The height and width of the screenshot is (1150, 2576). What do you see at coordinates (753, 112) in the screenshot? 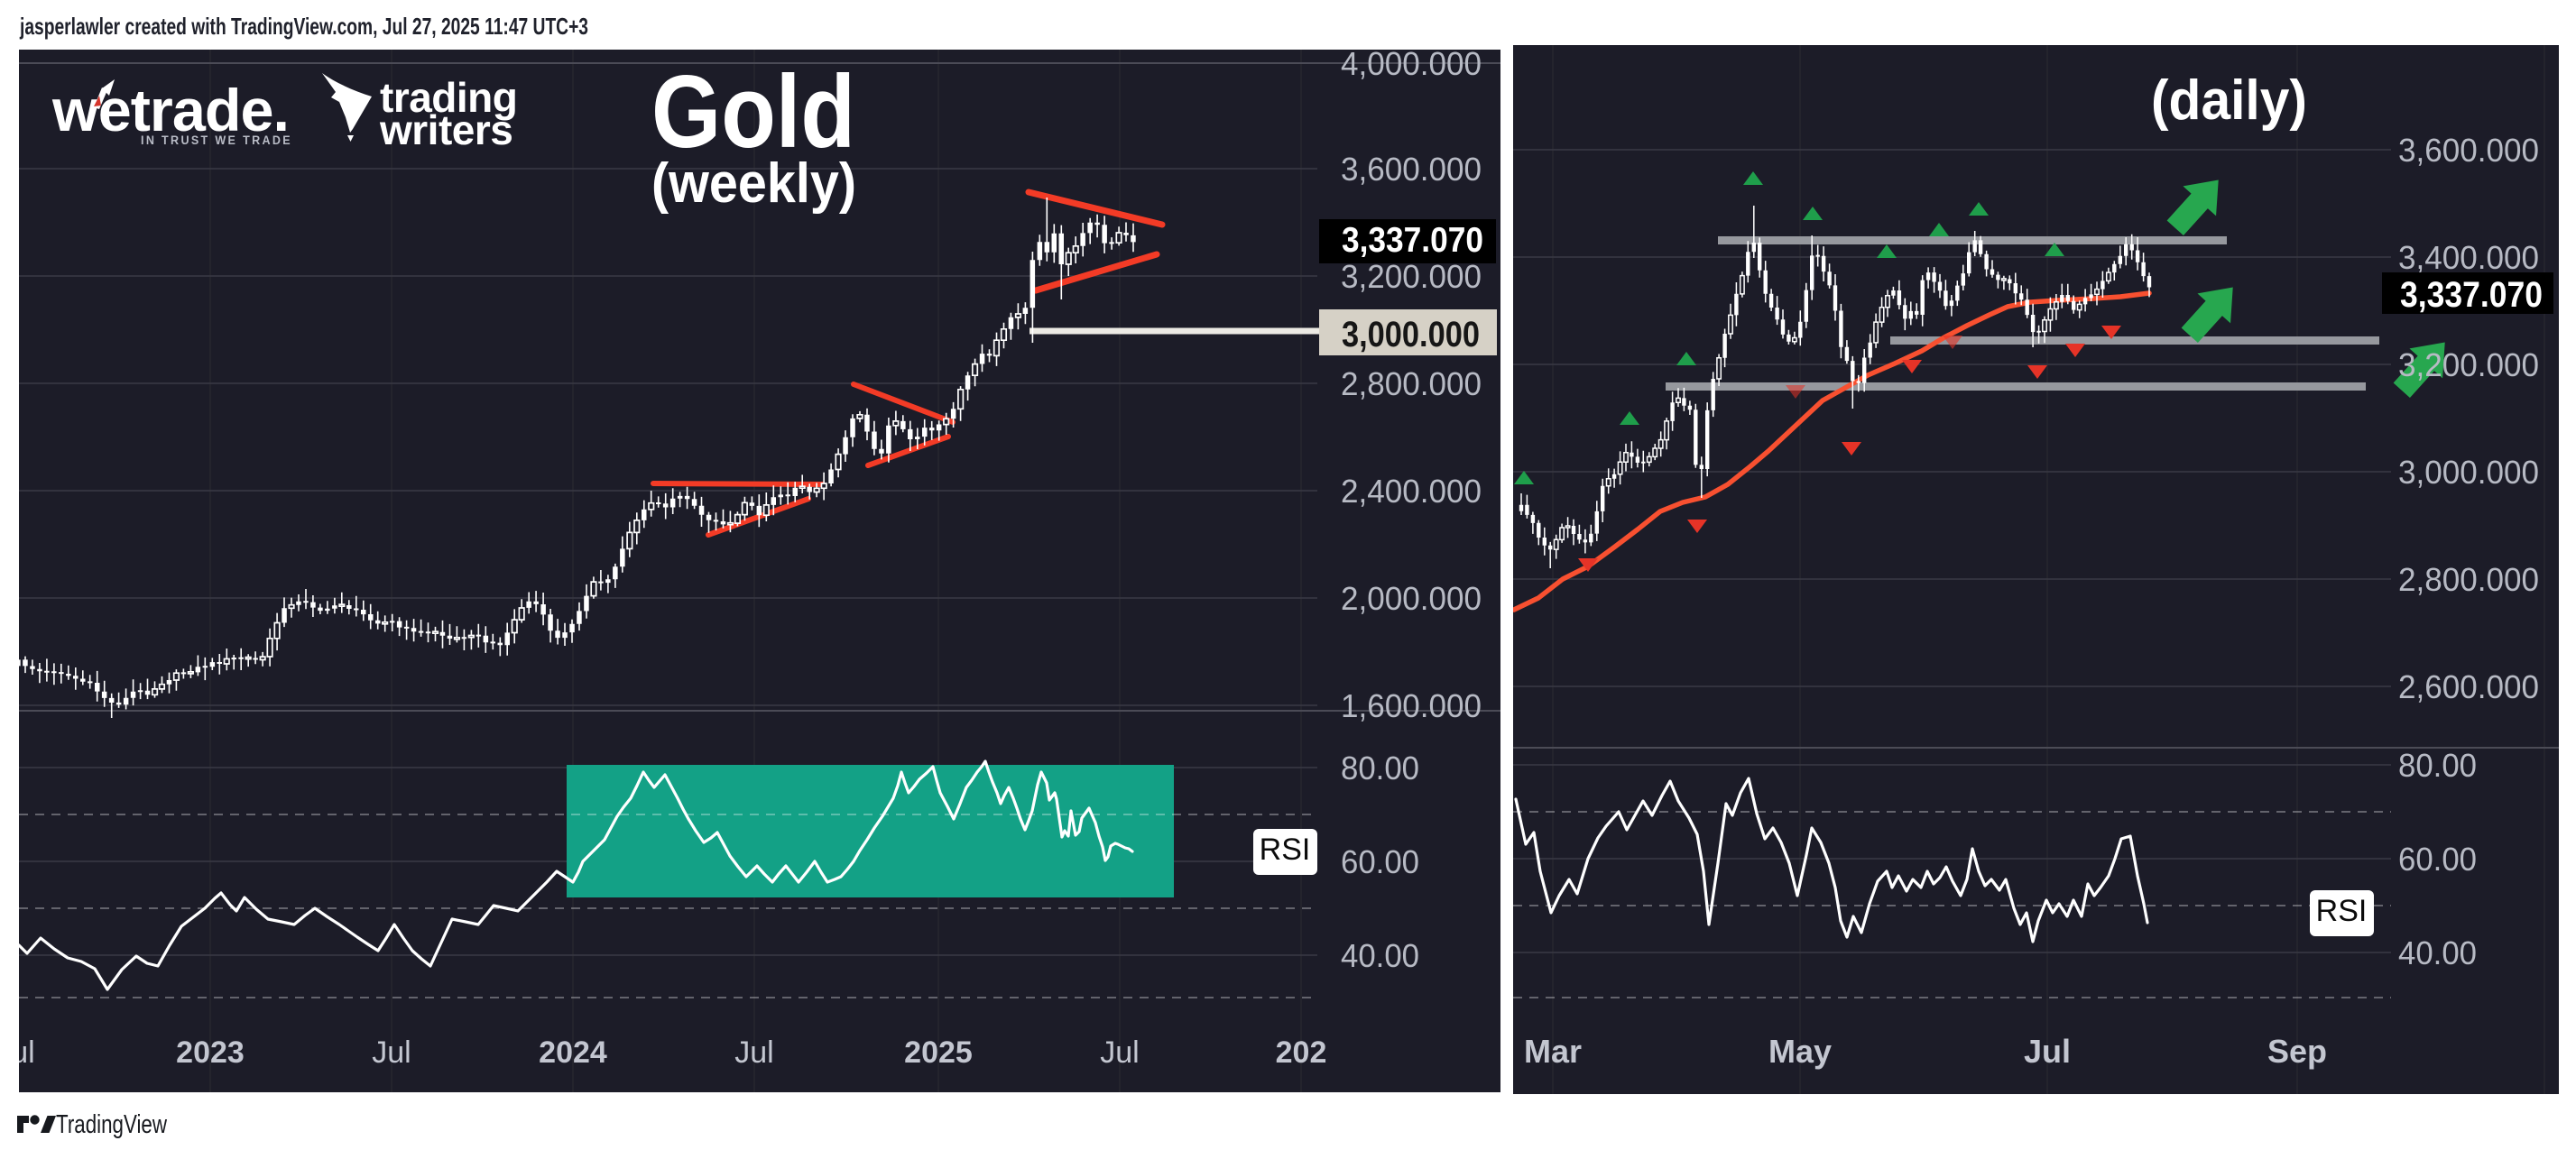
I see `svg-text: Gold` at bounding box center [753, 112].